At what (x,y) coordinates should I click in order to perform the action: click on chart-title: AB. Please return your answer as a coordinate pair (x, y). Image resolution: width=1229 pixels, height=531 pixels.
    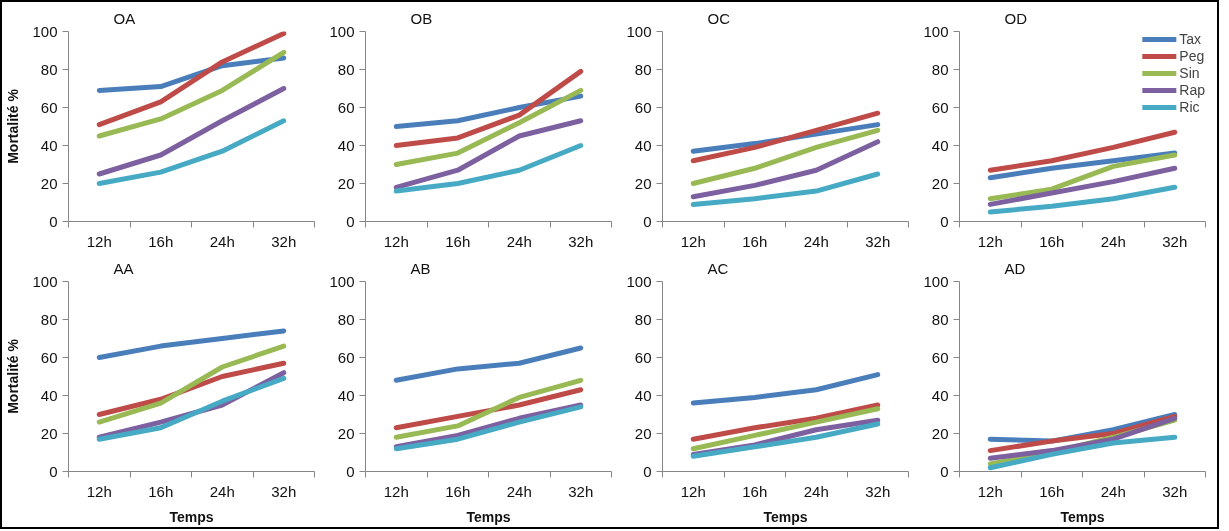
    Looking at the image, I should click on (420, 268).